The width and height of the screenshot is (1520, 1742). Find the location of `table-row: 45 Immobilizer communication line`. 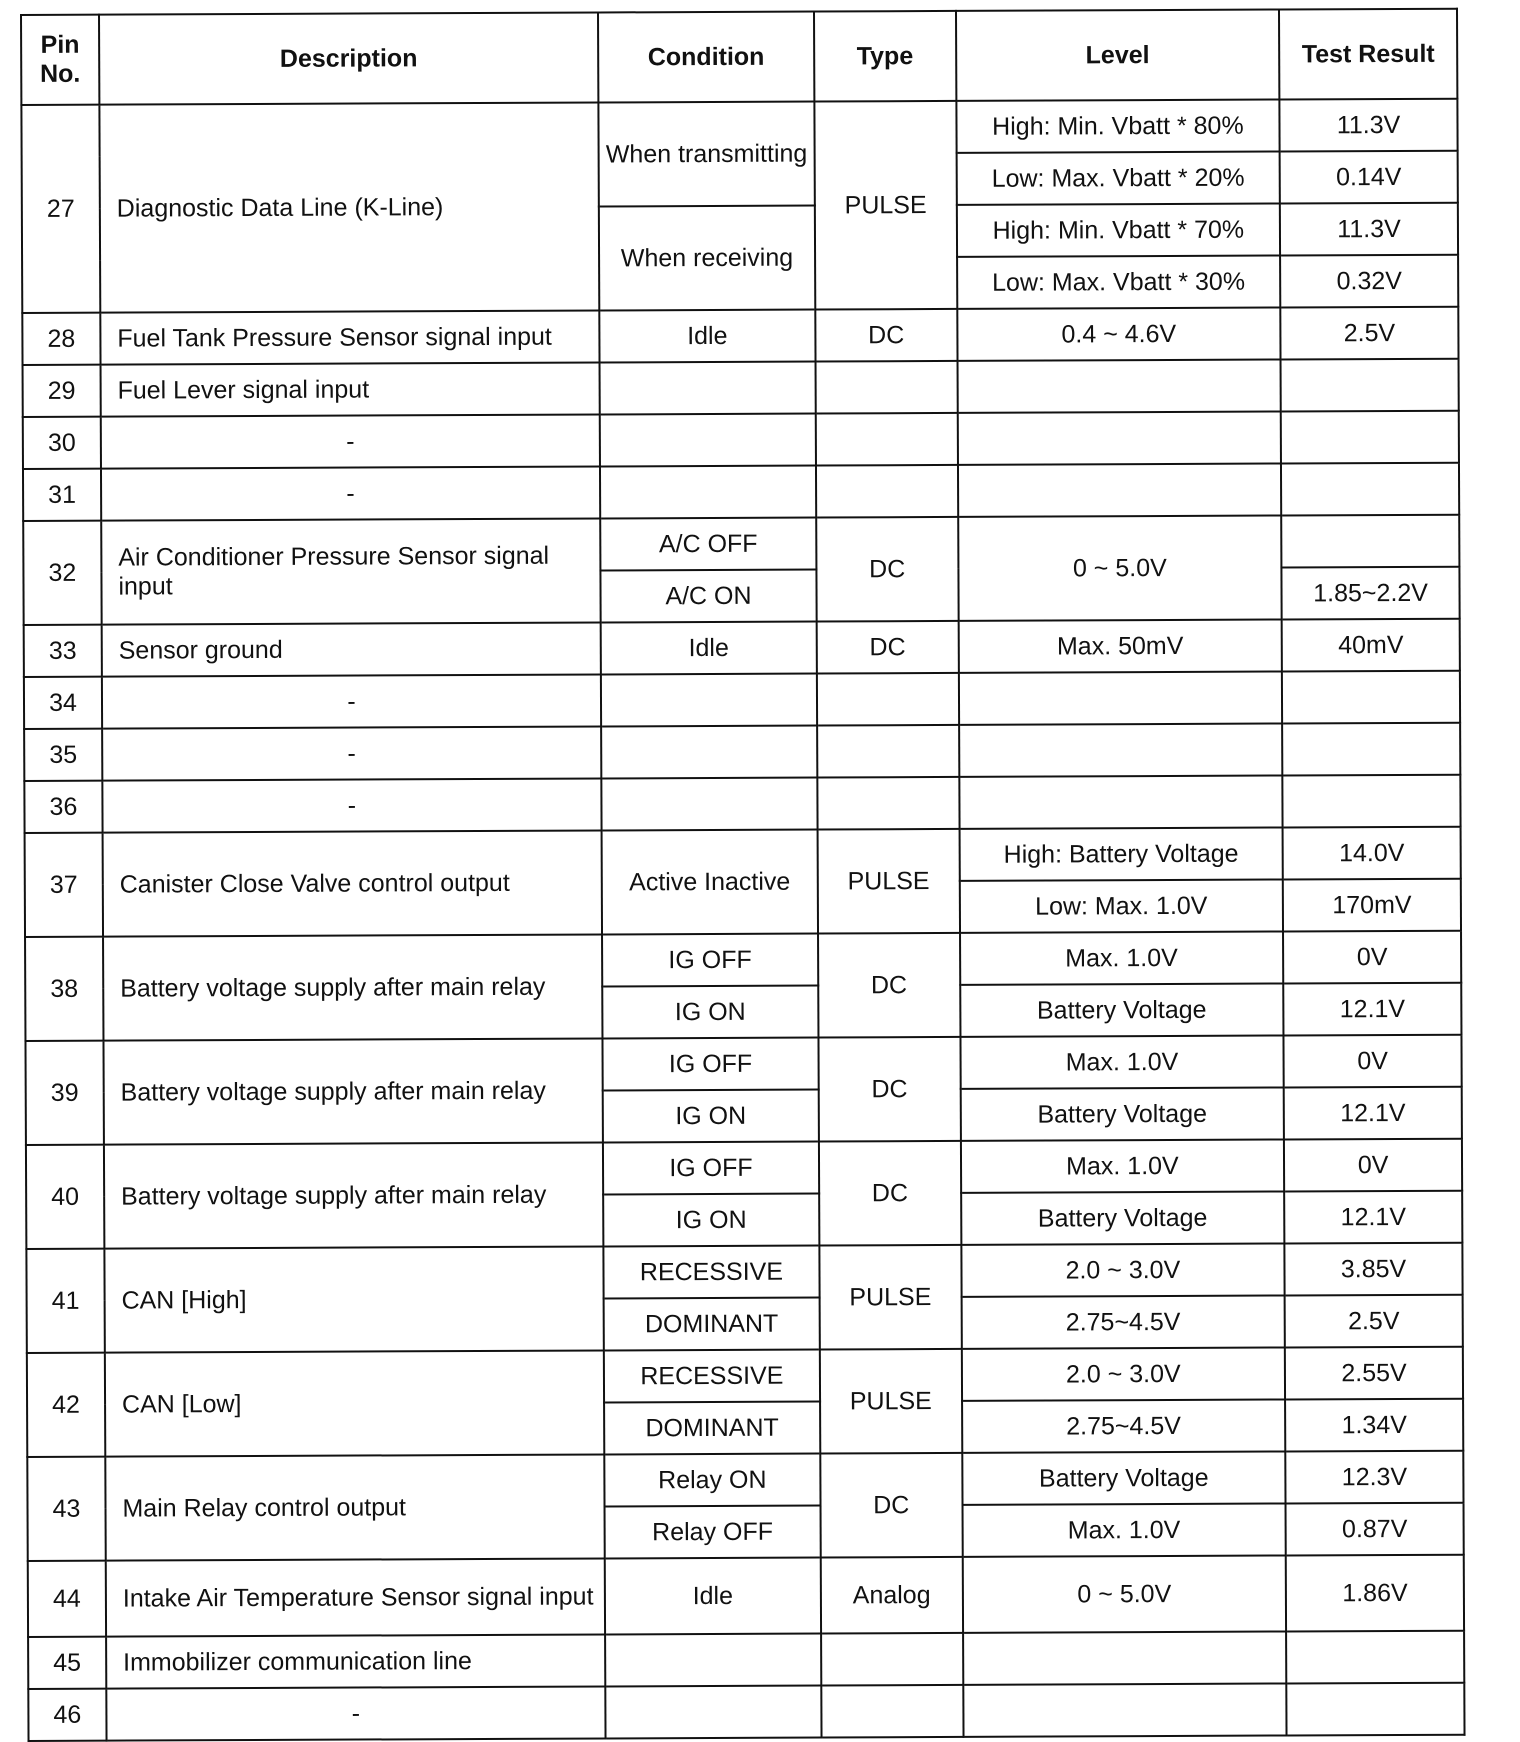

table-row: 45 Immobilizer communication line is located at coordinates (746, 1659).